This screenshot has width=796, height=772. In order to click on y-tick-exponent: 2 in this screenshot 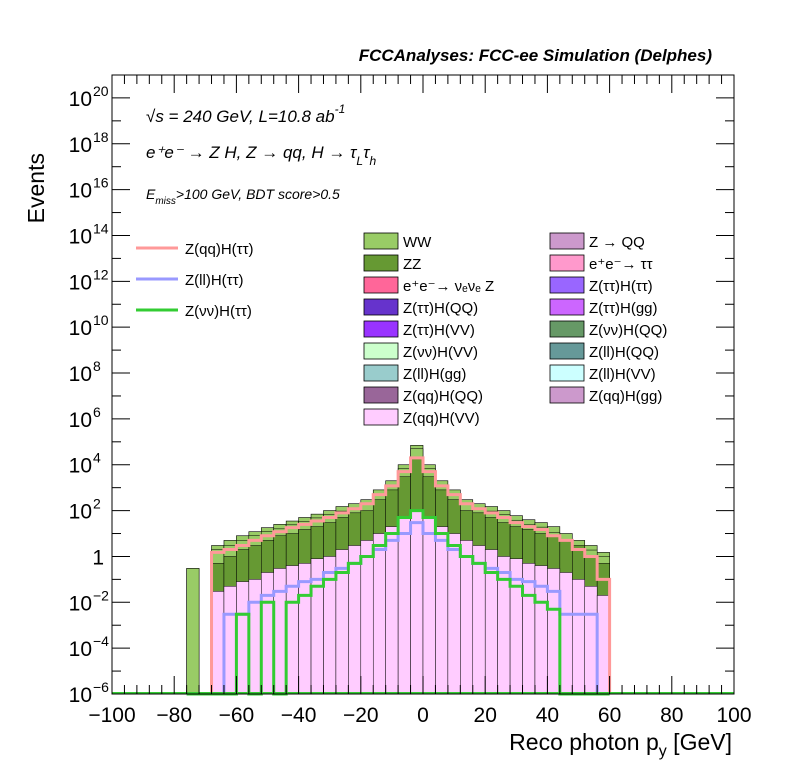, I will do `click(97, 504)`.